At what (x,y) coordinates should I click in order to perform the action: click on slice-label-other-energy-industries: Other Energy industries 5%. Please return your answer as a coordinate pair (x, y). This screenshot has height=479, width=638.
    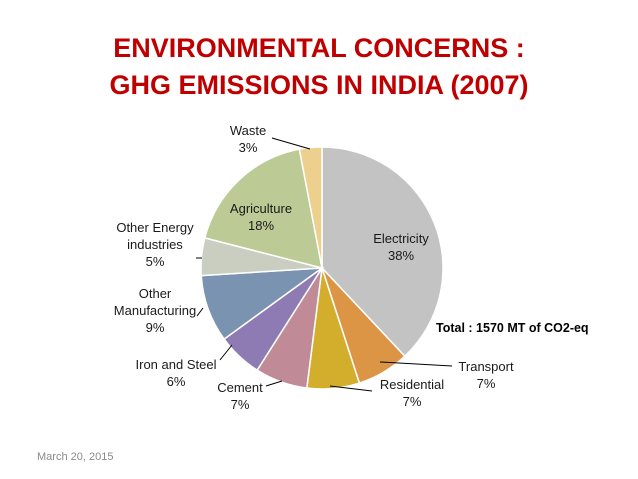
    Looking at the image, I should click on (155, 244).